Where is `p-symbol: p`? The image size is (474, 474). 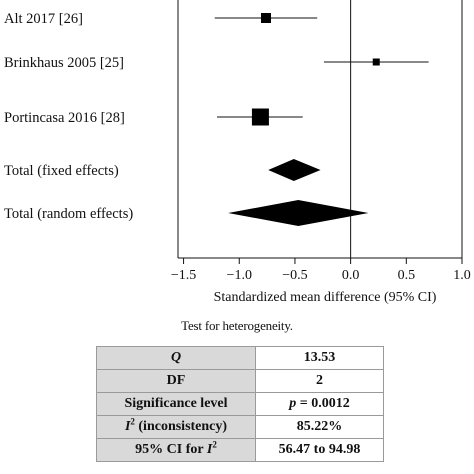 p-symbol: p is located at coordinates (293, 403).